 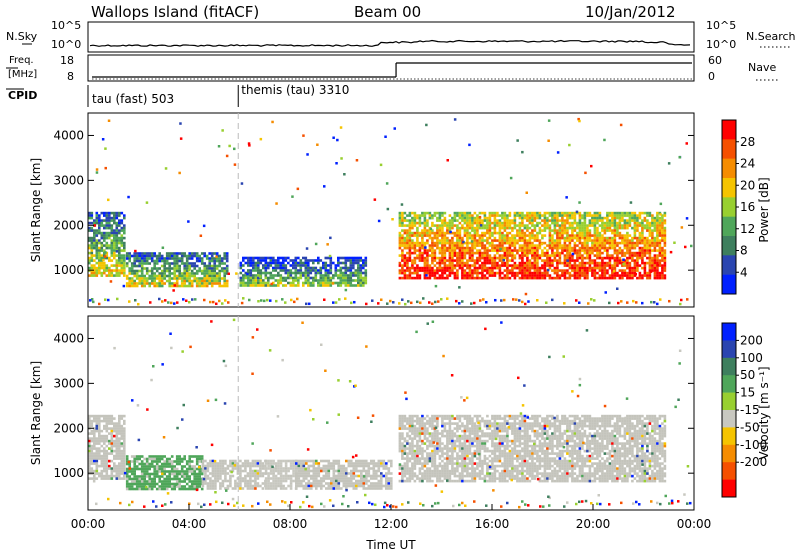 What do you see at coordinates (744, 251) in the screenshot?
I see `colorbar-tick-label: 8` at bounding box center [744, 251].